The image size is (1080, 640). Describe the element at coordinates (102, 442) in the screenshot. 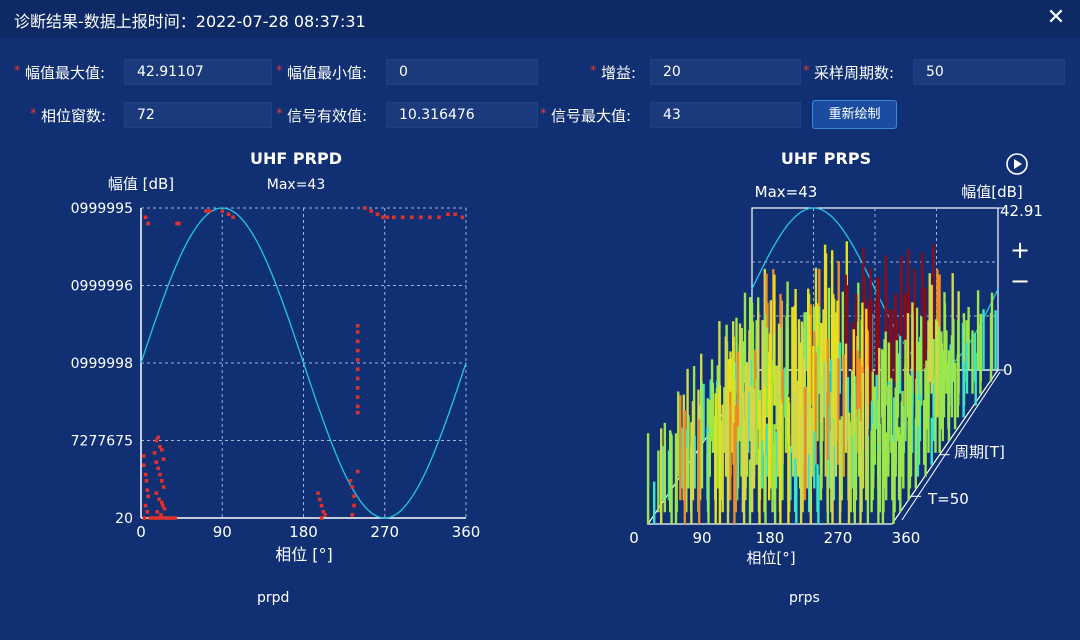

I see `prpd-y-tick-label: 7277675` at that location.